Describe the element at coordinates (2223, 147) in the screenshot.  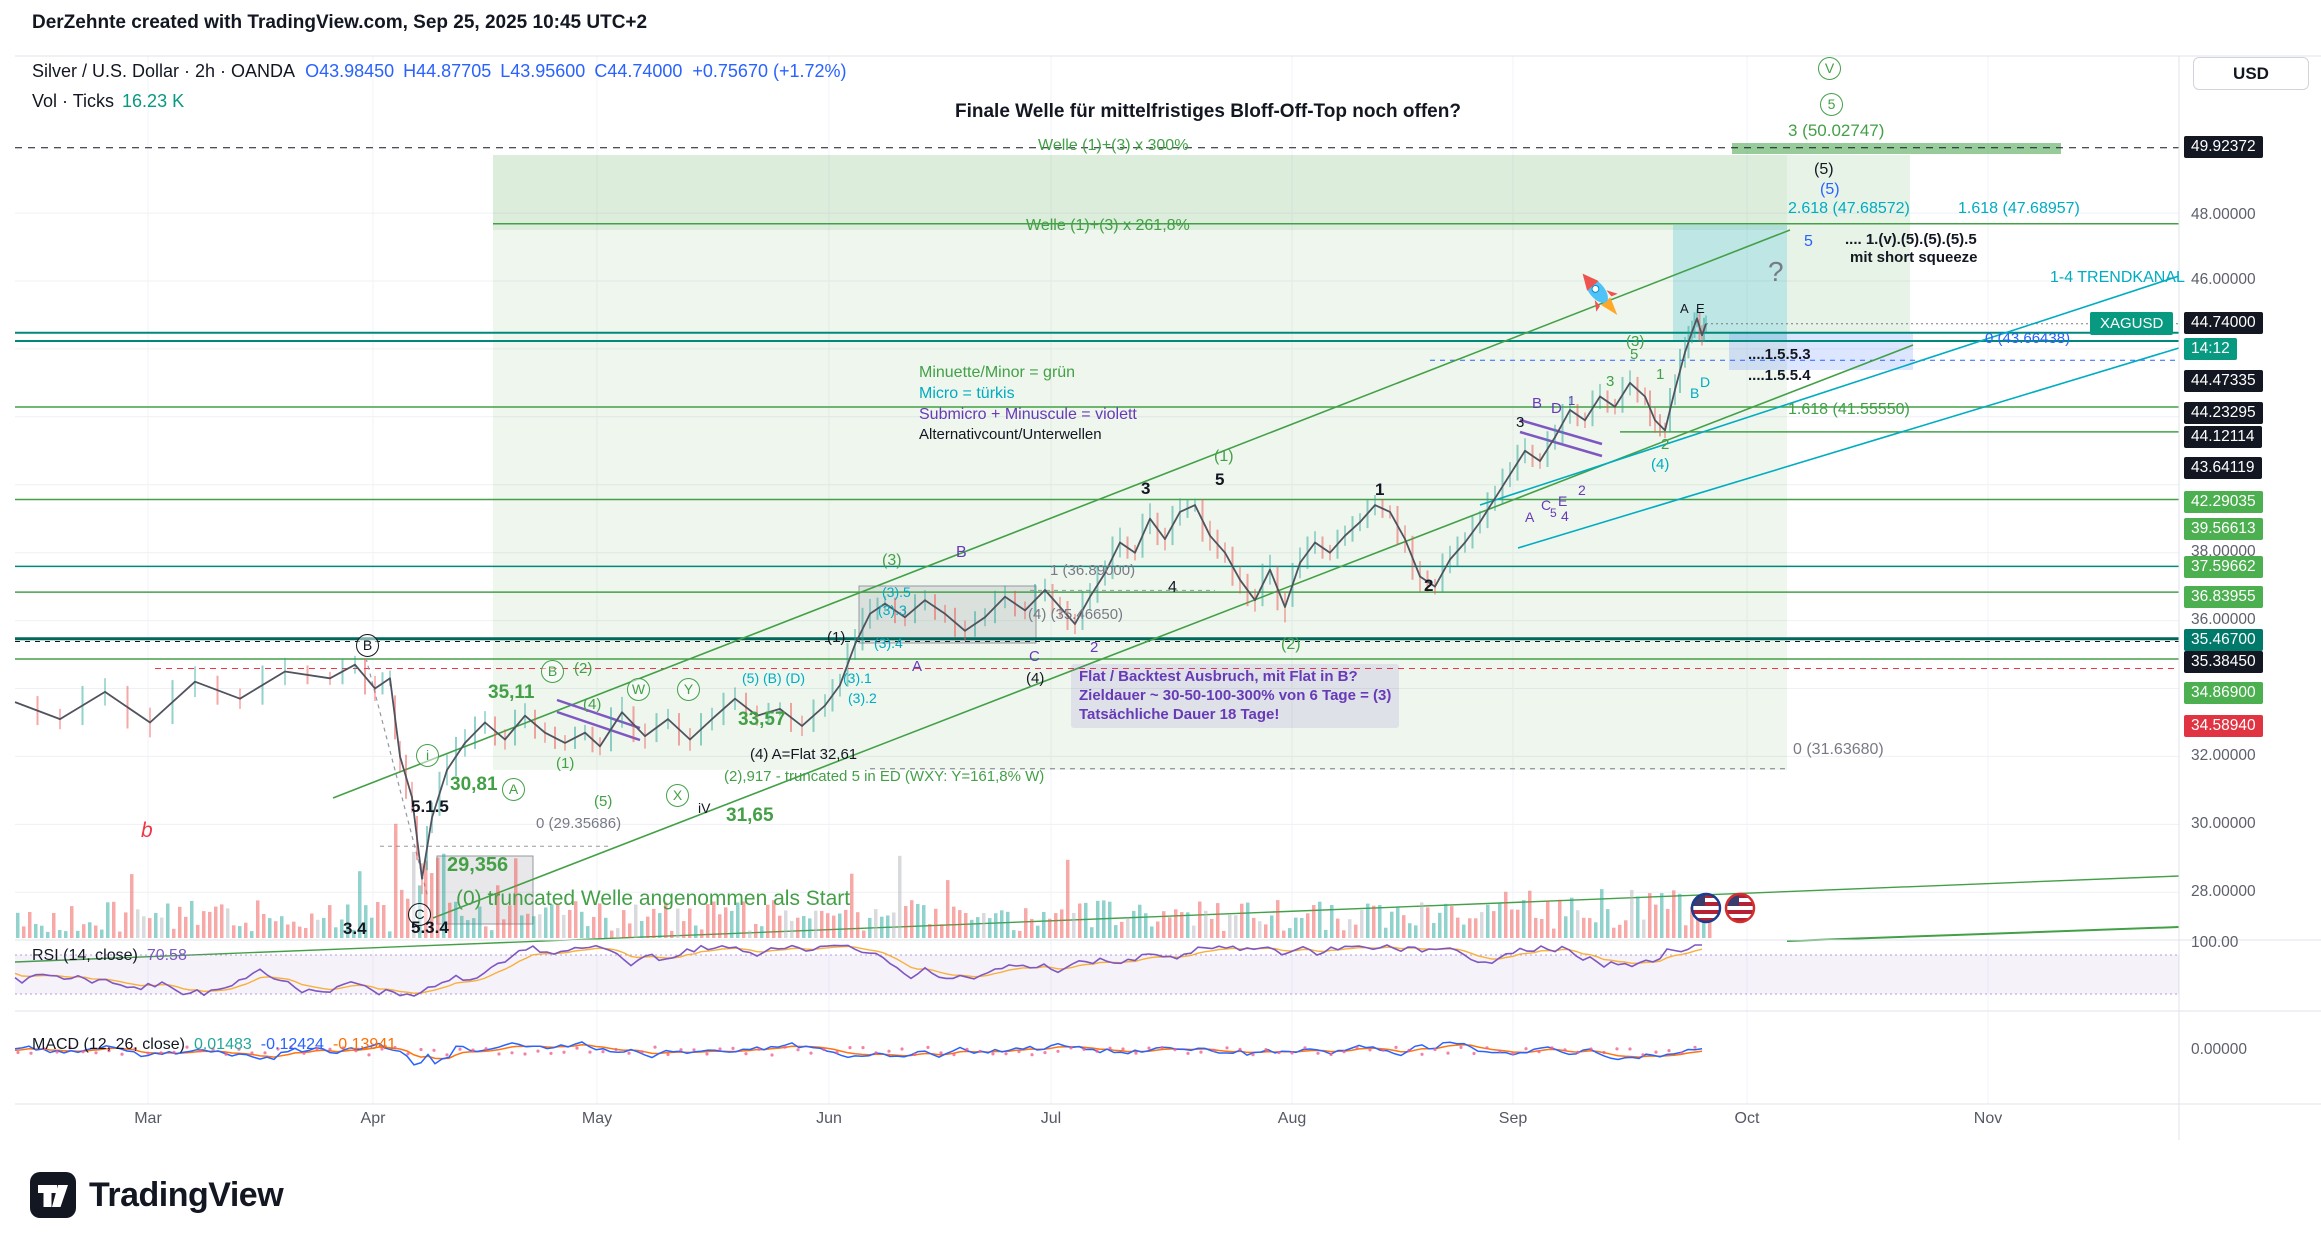
I see `price-scale-label: 49.92372` at that location.